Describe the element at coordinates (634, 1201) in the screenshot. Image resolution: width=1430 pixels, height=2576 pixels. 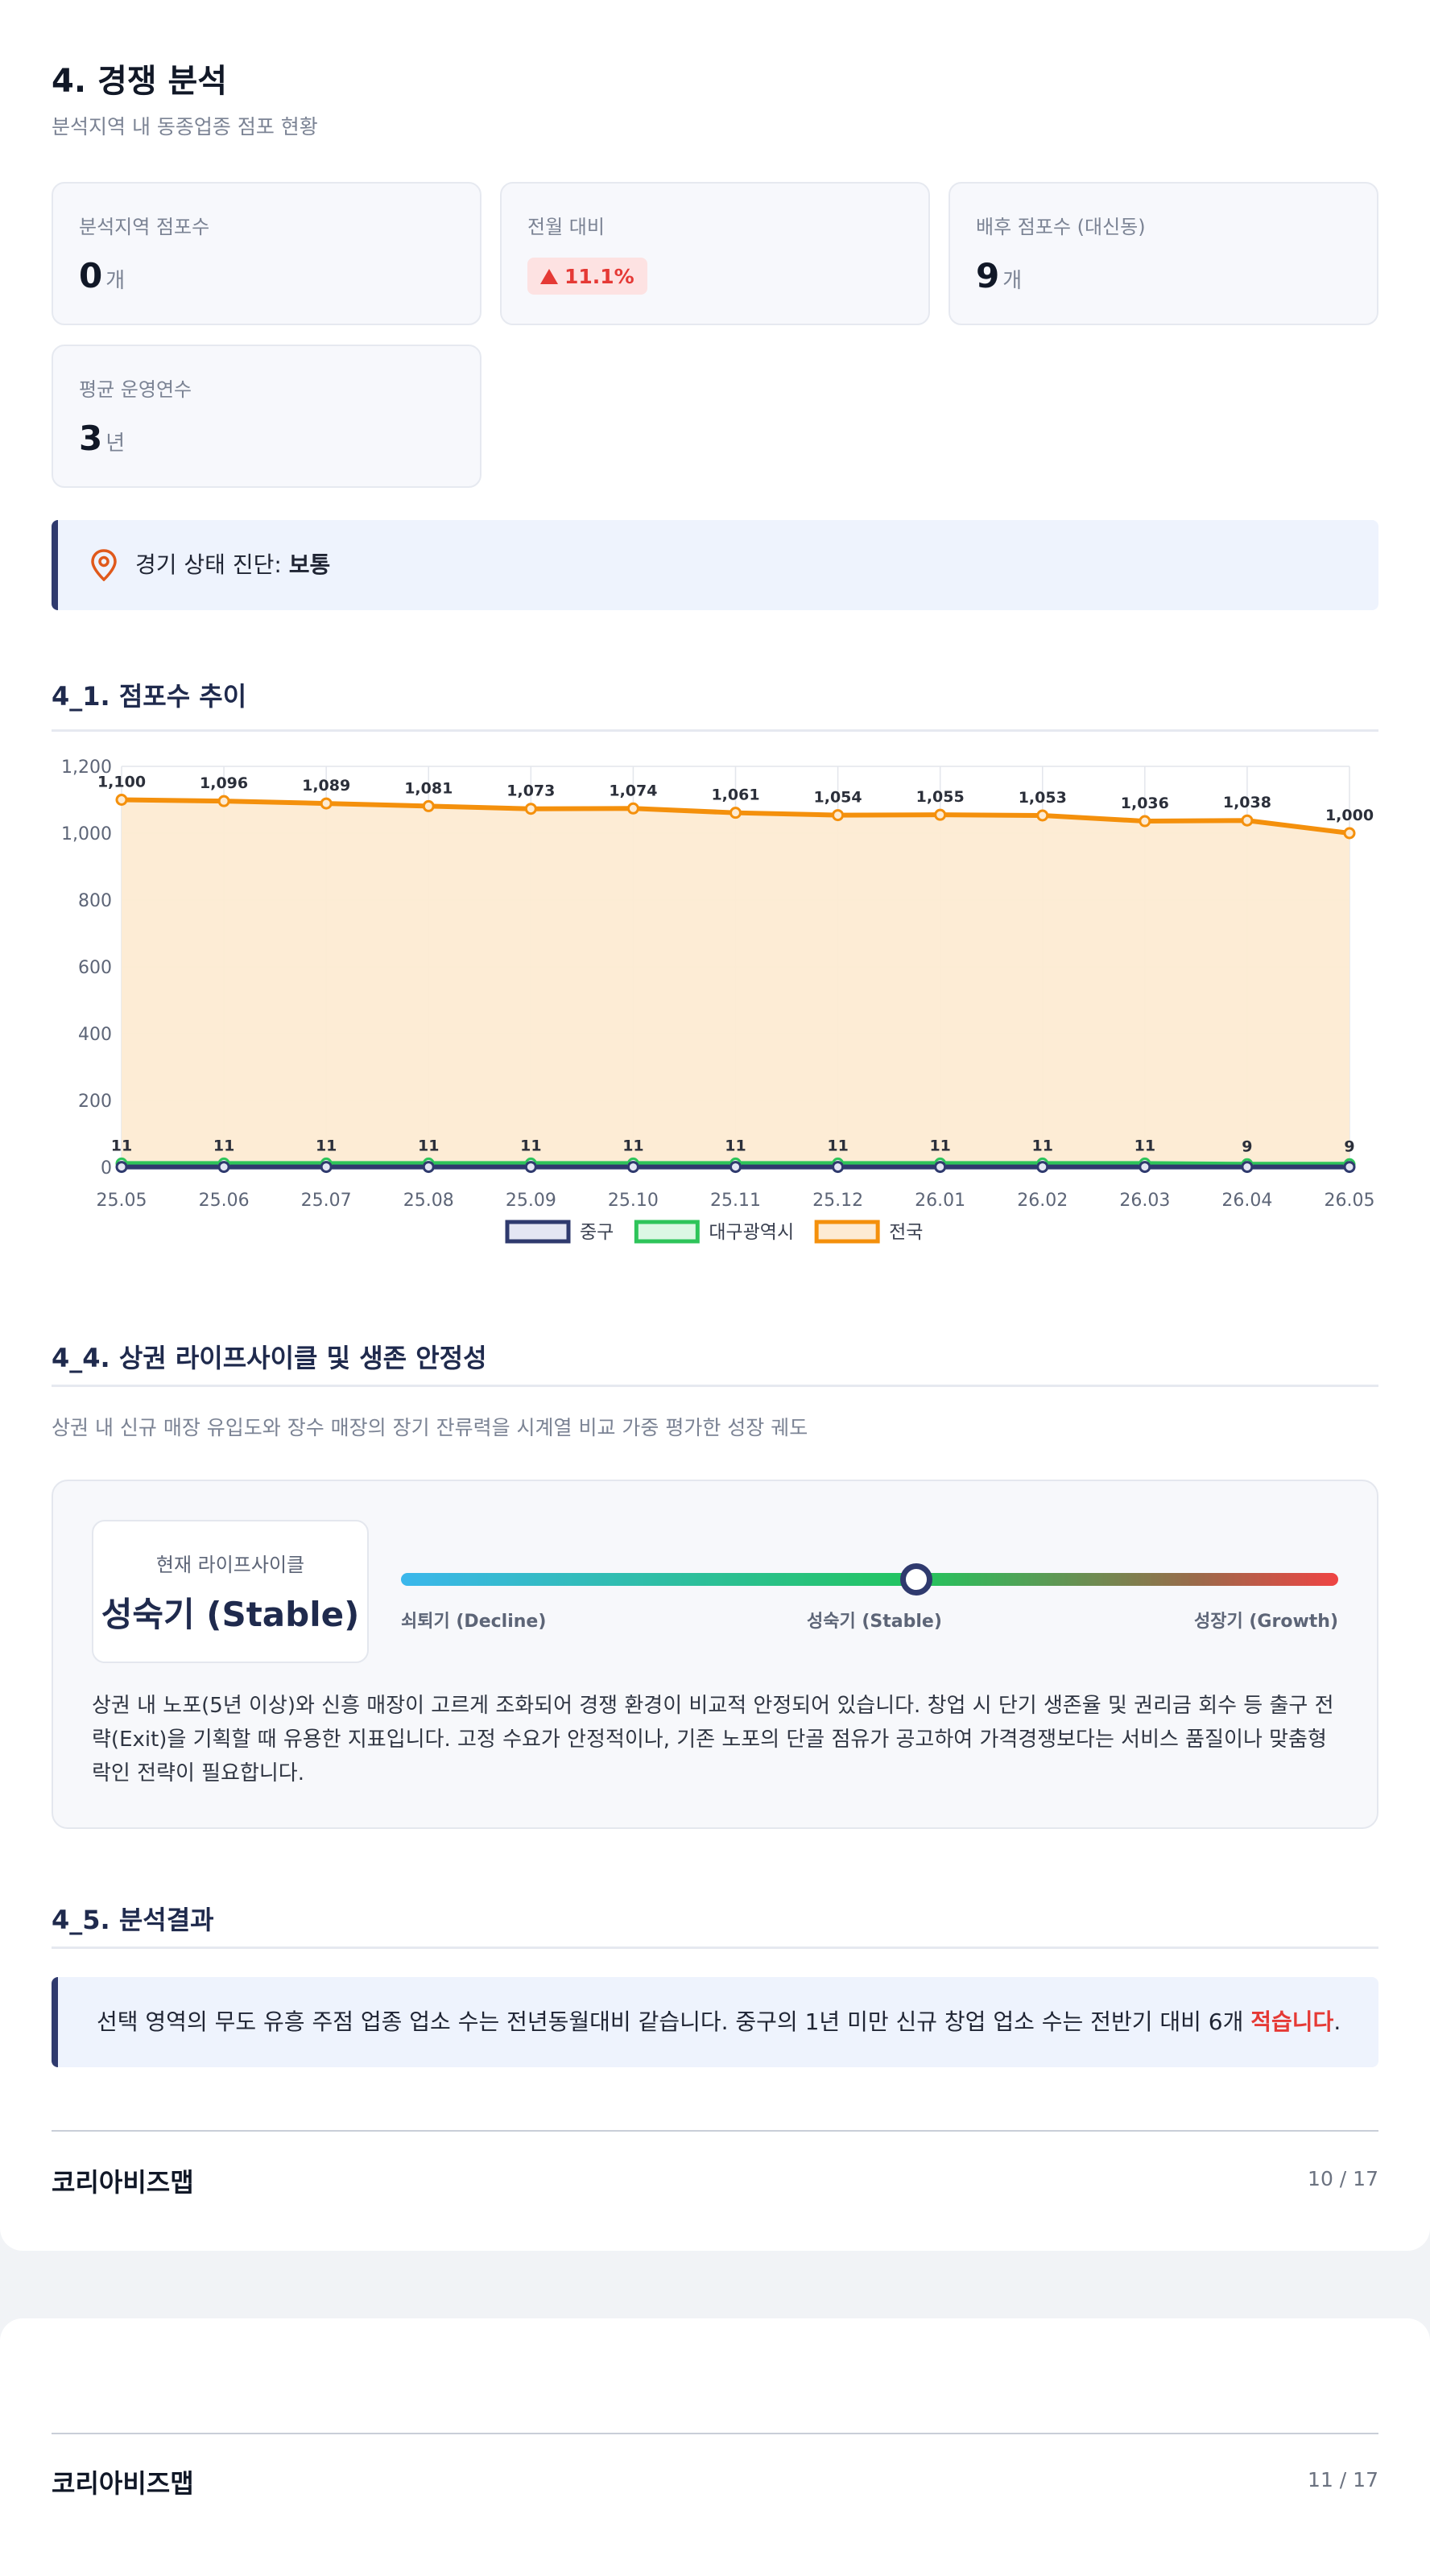
I see `x-tick-label: 25.10` at that location.